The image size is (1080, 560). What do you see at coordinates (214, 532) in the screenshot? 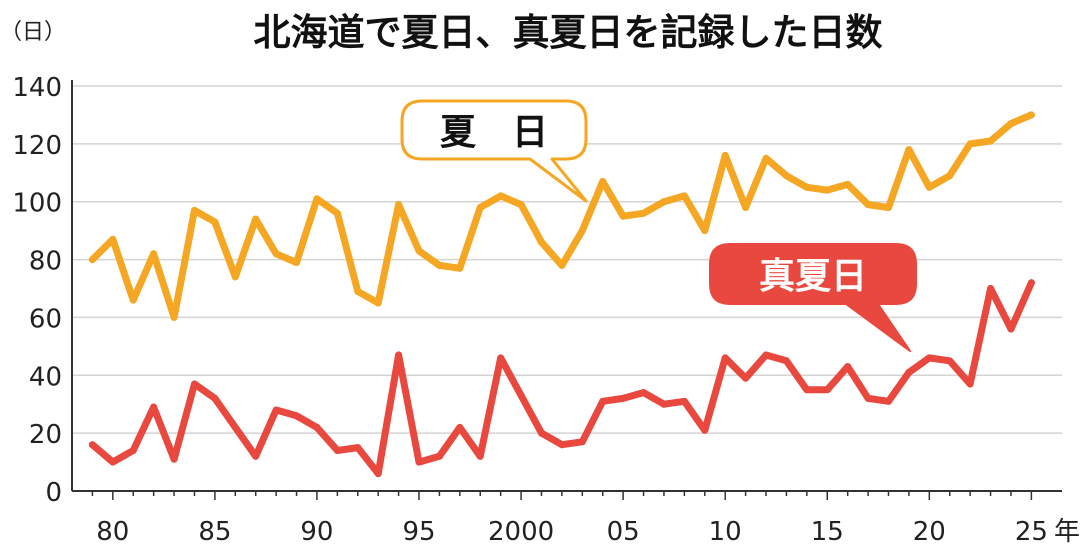
I see `x-tick-label: 85` at bounding box center [214, 532].